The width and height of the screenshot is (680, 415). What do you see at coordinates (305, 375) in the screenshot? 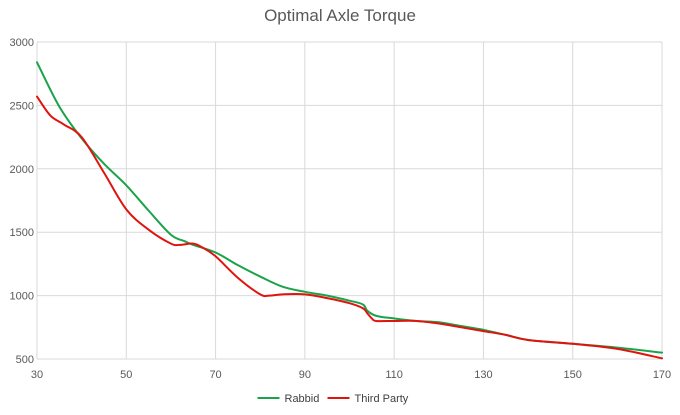
I see `x-tick-label: 90` at bounding box center [305, 375].